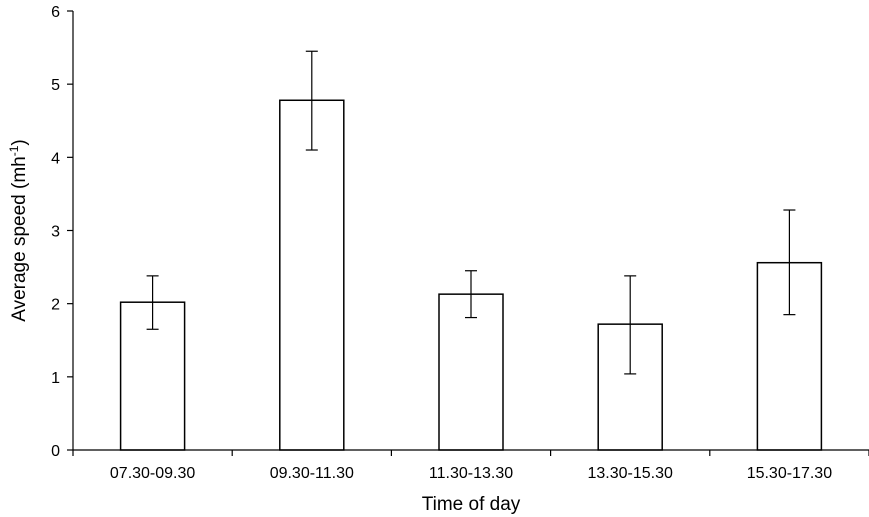 The width and height of the screenshot is (869, 517). I want to click on y-axis-title-close: ), so click(19, 142).